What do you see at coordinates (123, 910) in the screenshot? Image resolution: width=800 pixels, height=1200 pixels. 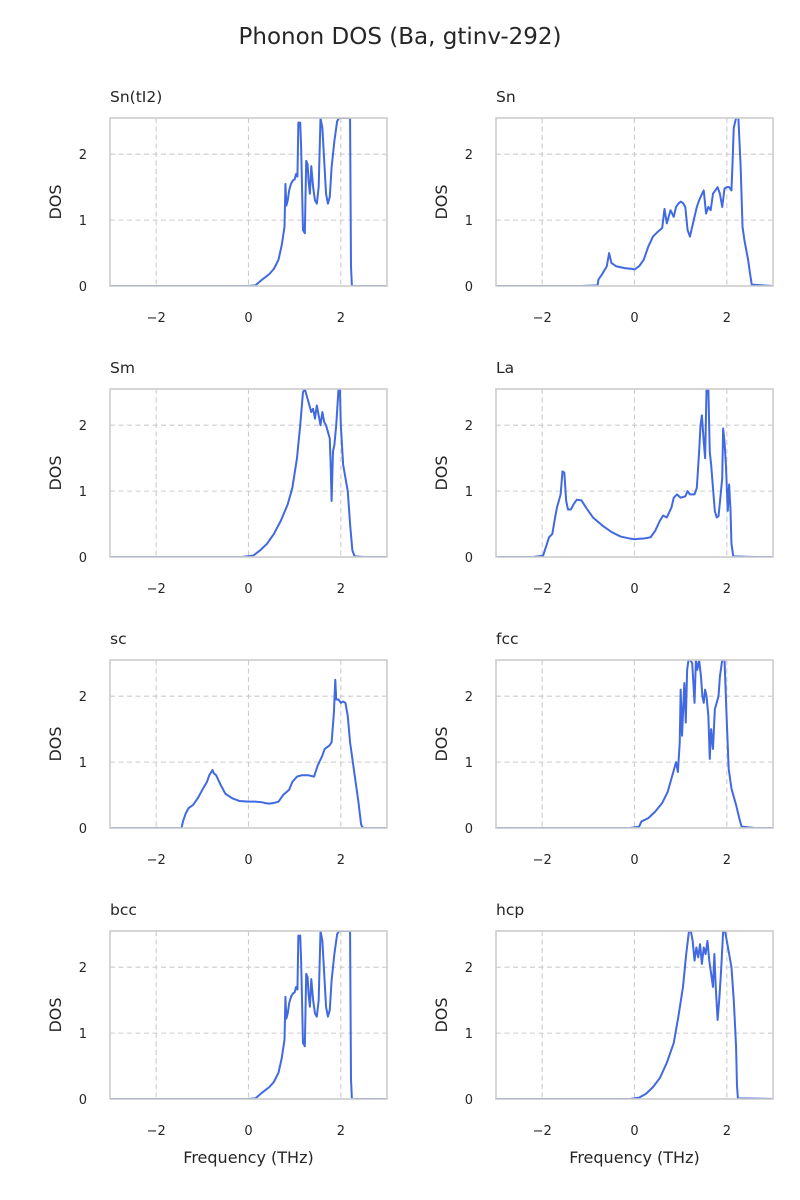 I see `panel-title: bcc` at bounding box center [123, 910].